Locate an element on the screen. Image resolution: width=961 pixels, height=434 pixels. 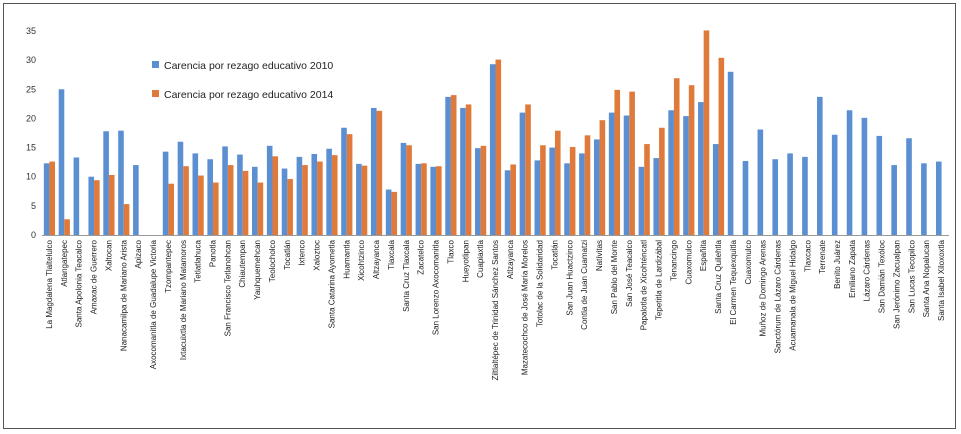
x-category-label: Cuapiaxtla is located at coordinates (480, 258).